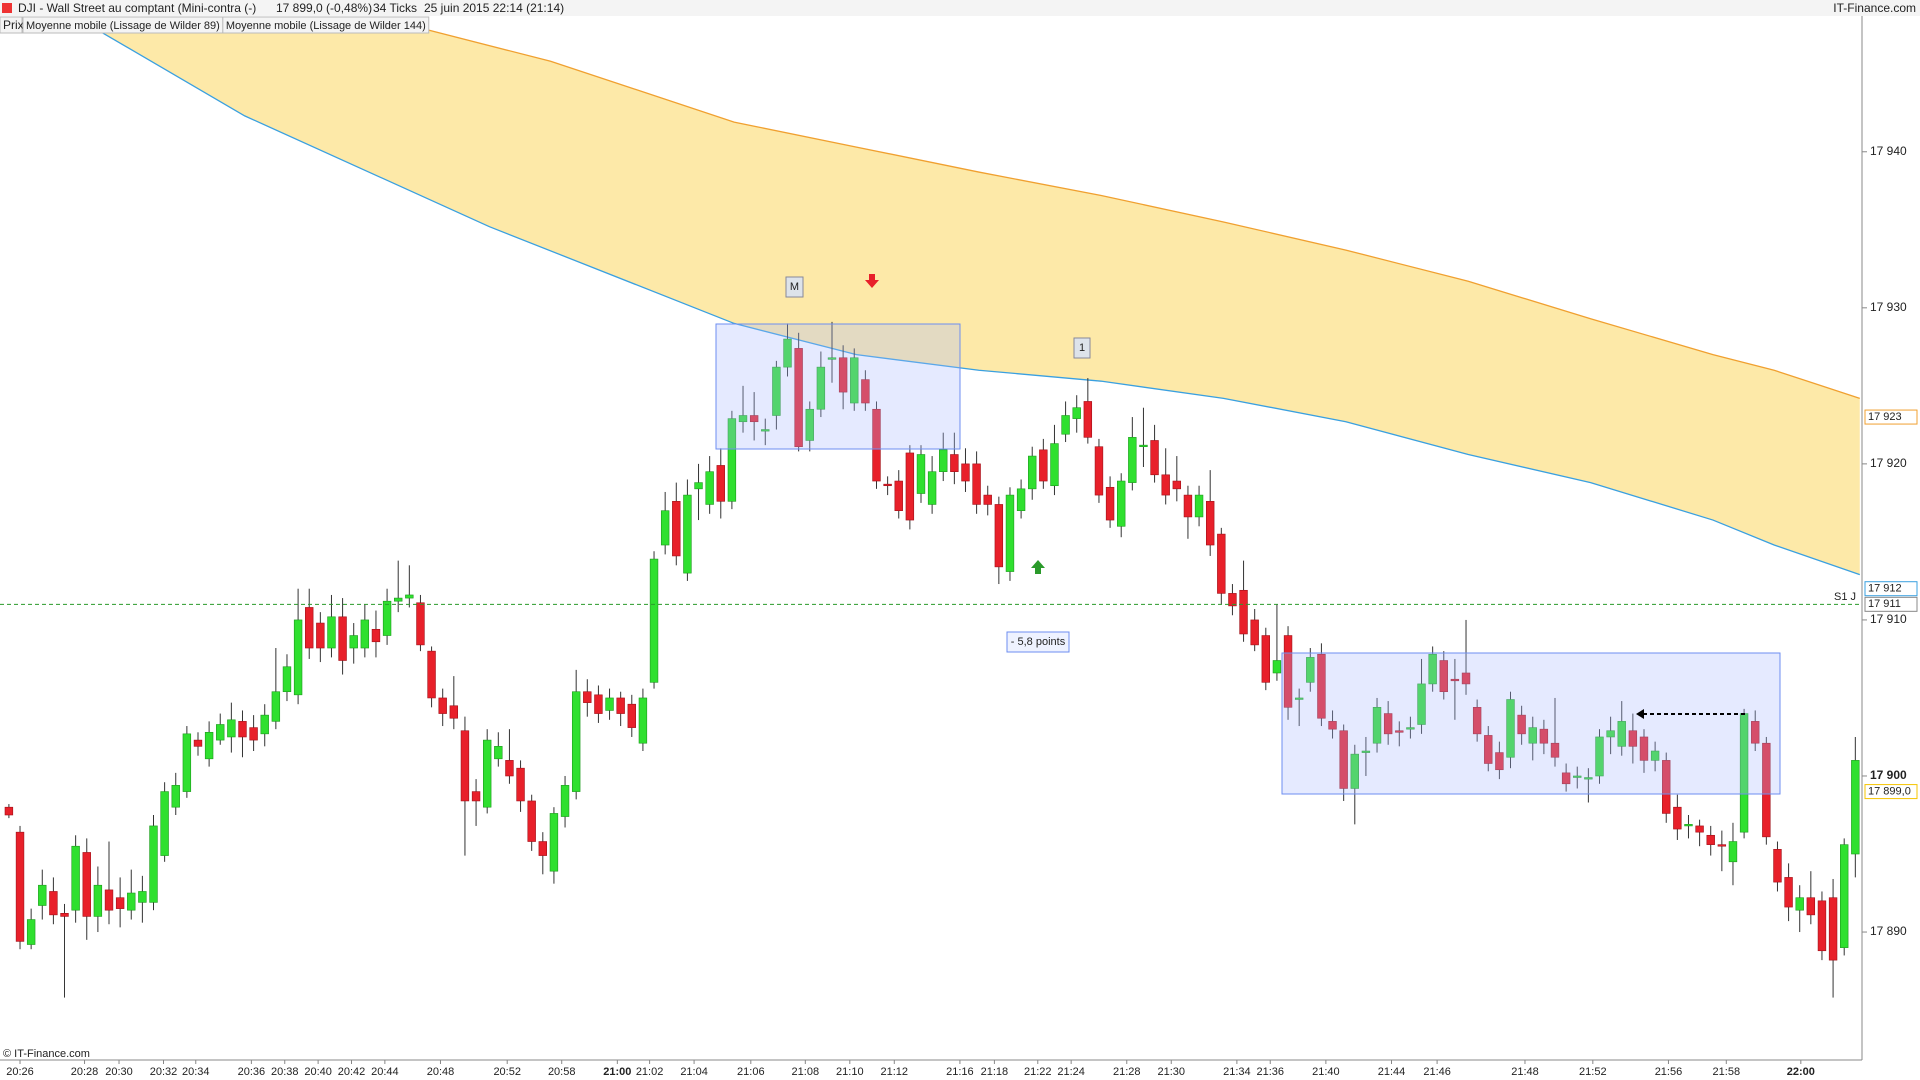  I want to click on axis-tag-label: 17 911, so click(1884, 604).